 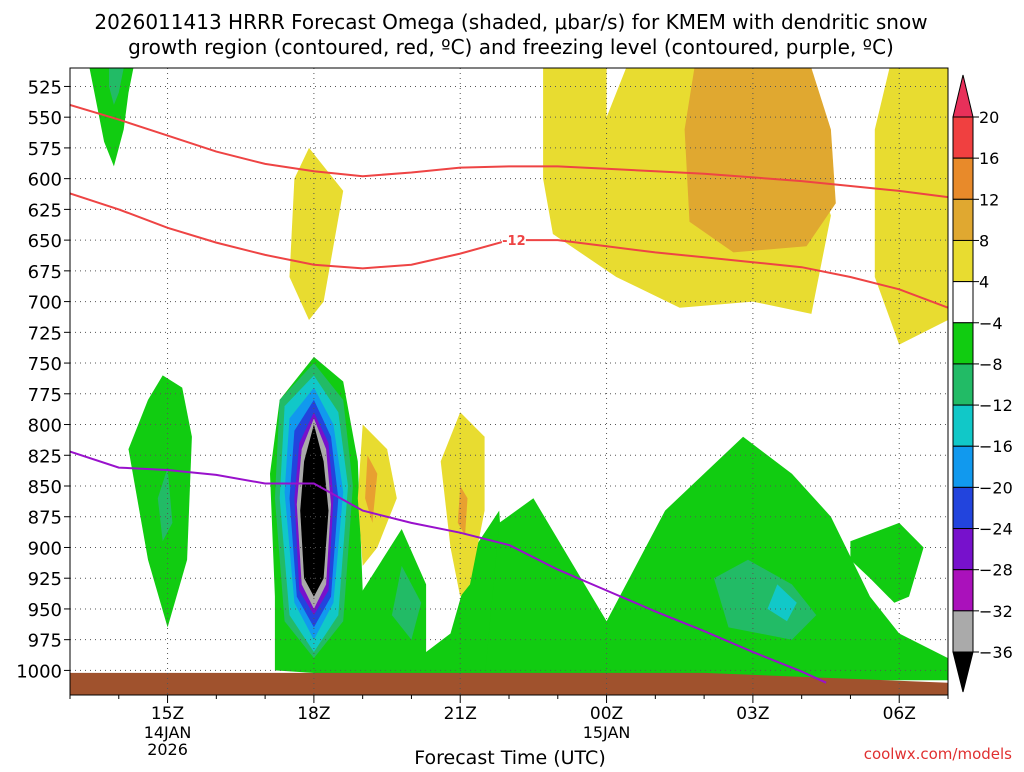 What do you see at coordinates (996, 405) in the screenshot?
I see `colorbar-label-7: −12` at bounding box center [996, 405].